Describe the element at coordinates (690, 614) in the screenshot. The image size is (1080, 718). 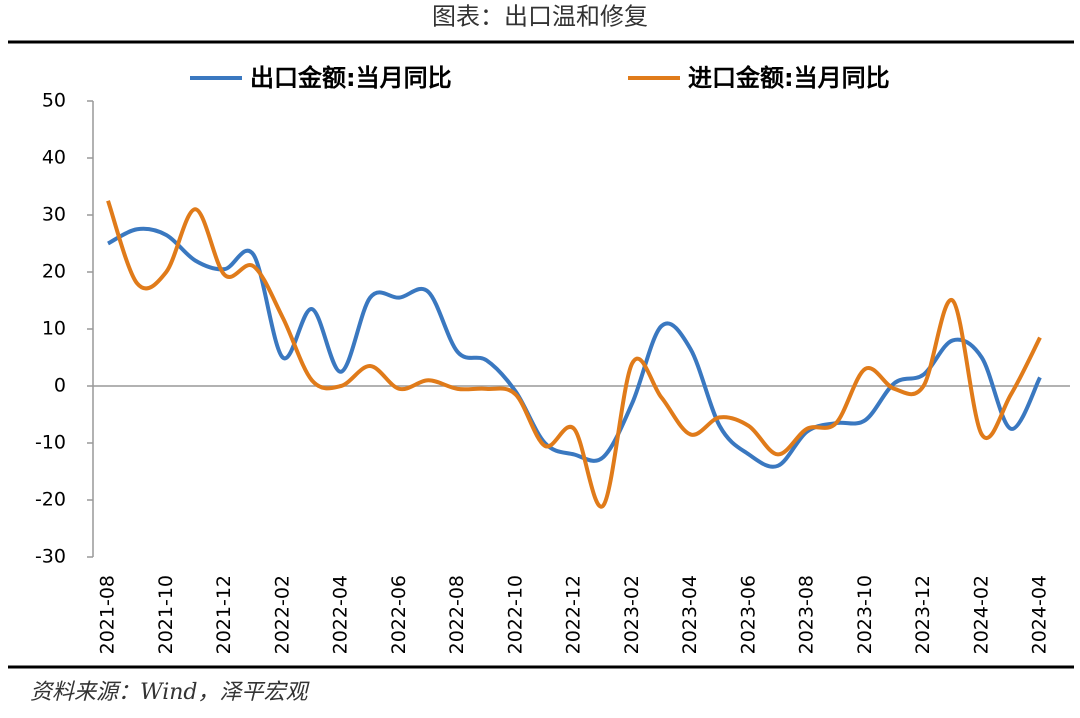
I see `x-tick-label: 2023-04` at that location.